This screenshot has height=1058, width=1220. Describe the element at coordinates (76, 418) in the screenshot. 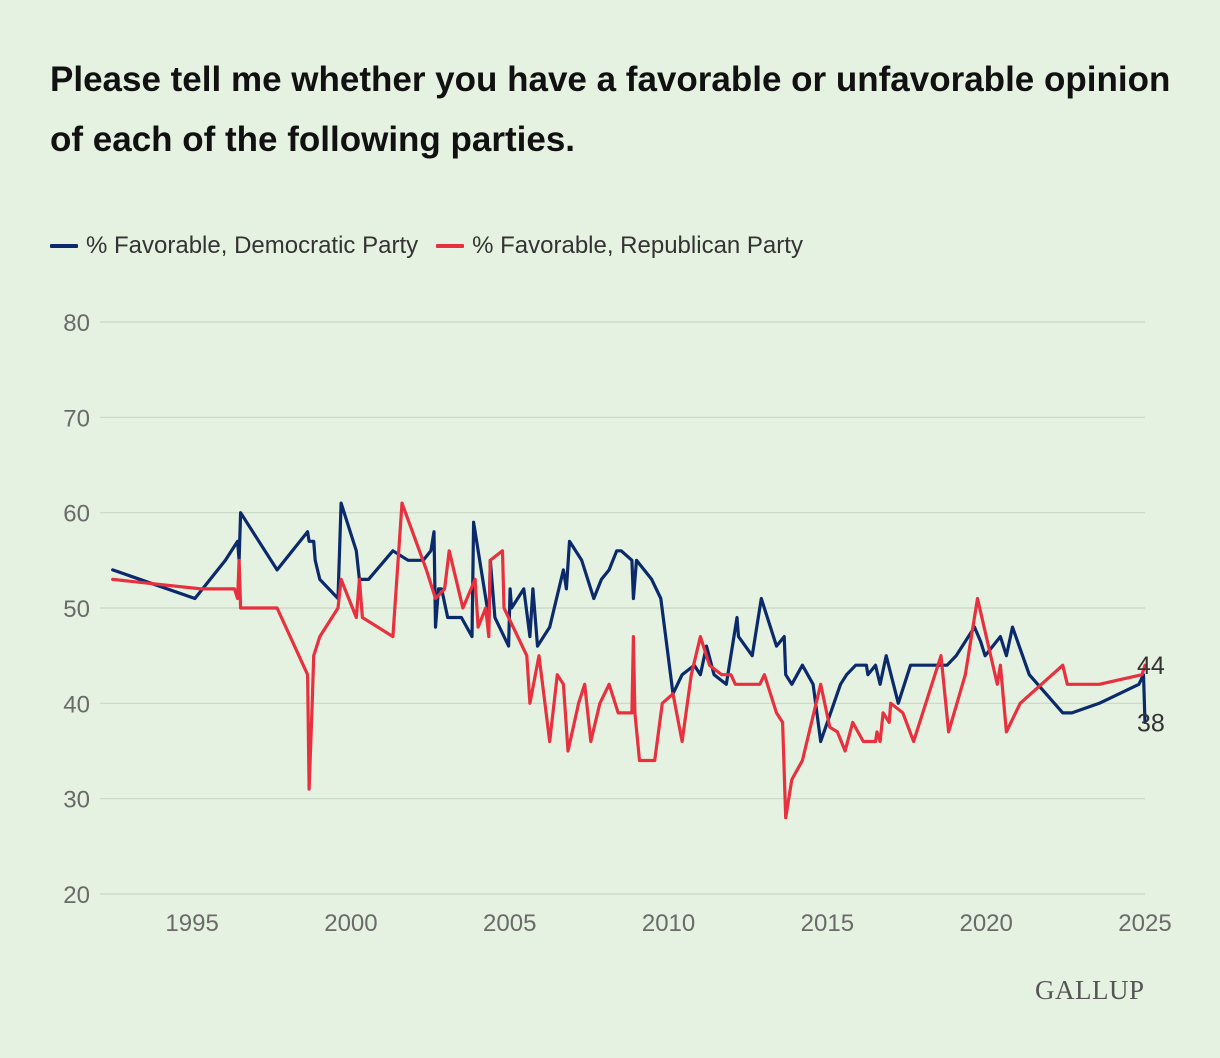

I see `y-tick-label-70: 70` at that location.